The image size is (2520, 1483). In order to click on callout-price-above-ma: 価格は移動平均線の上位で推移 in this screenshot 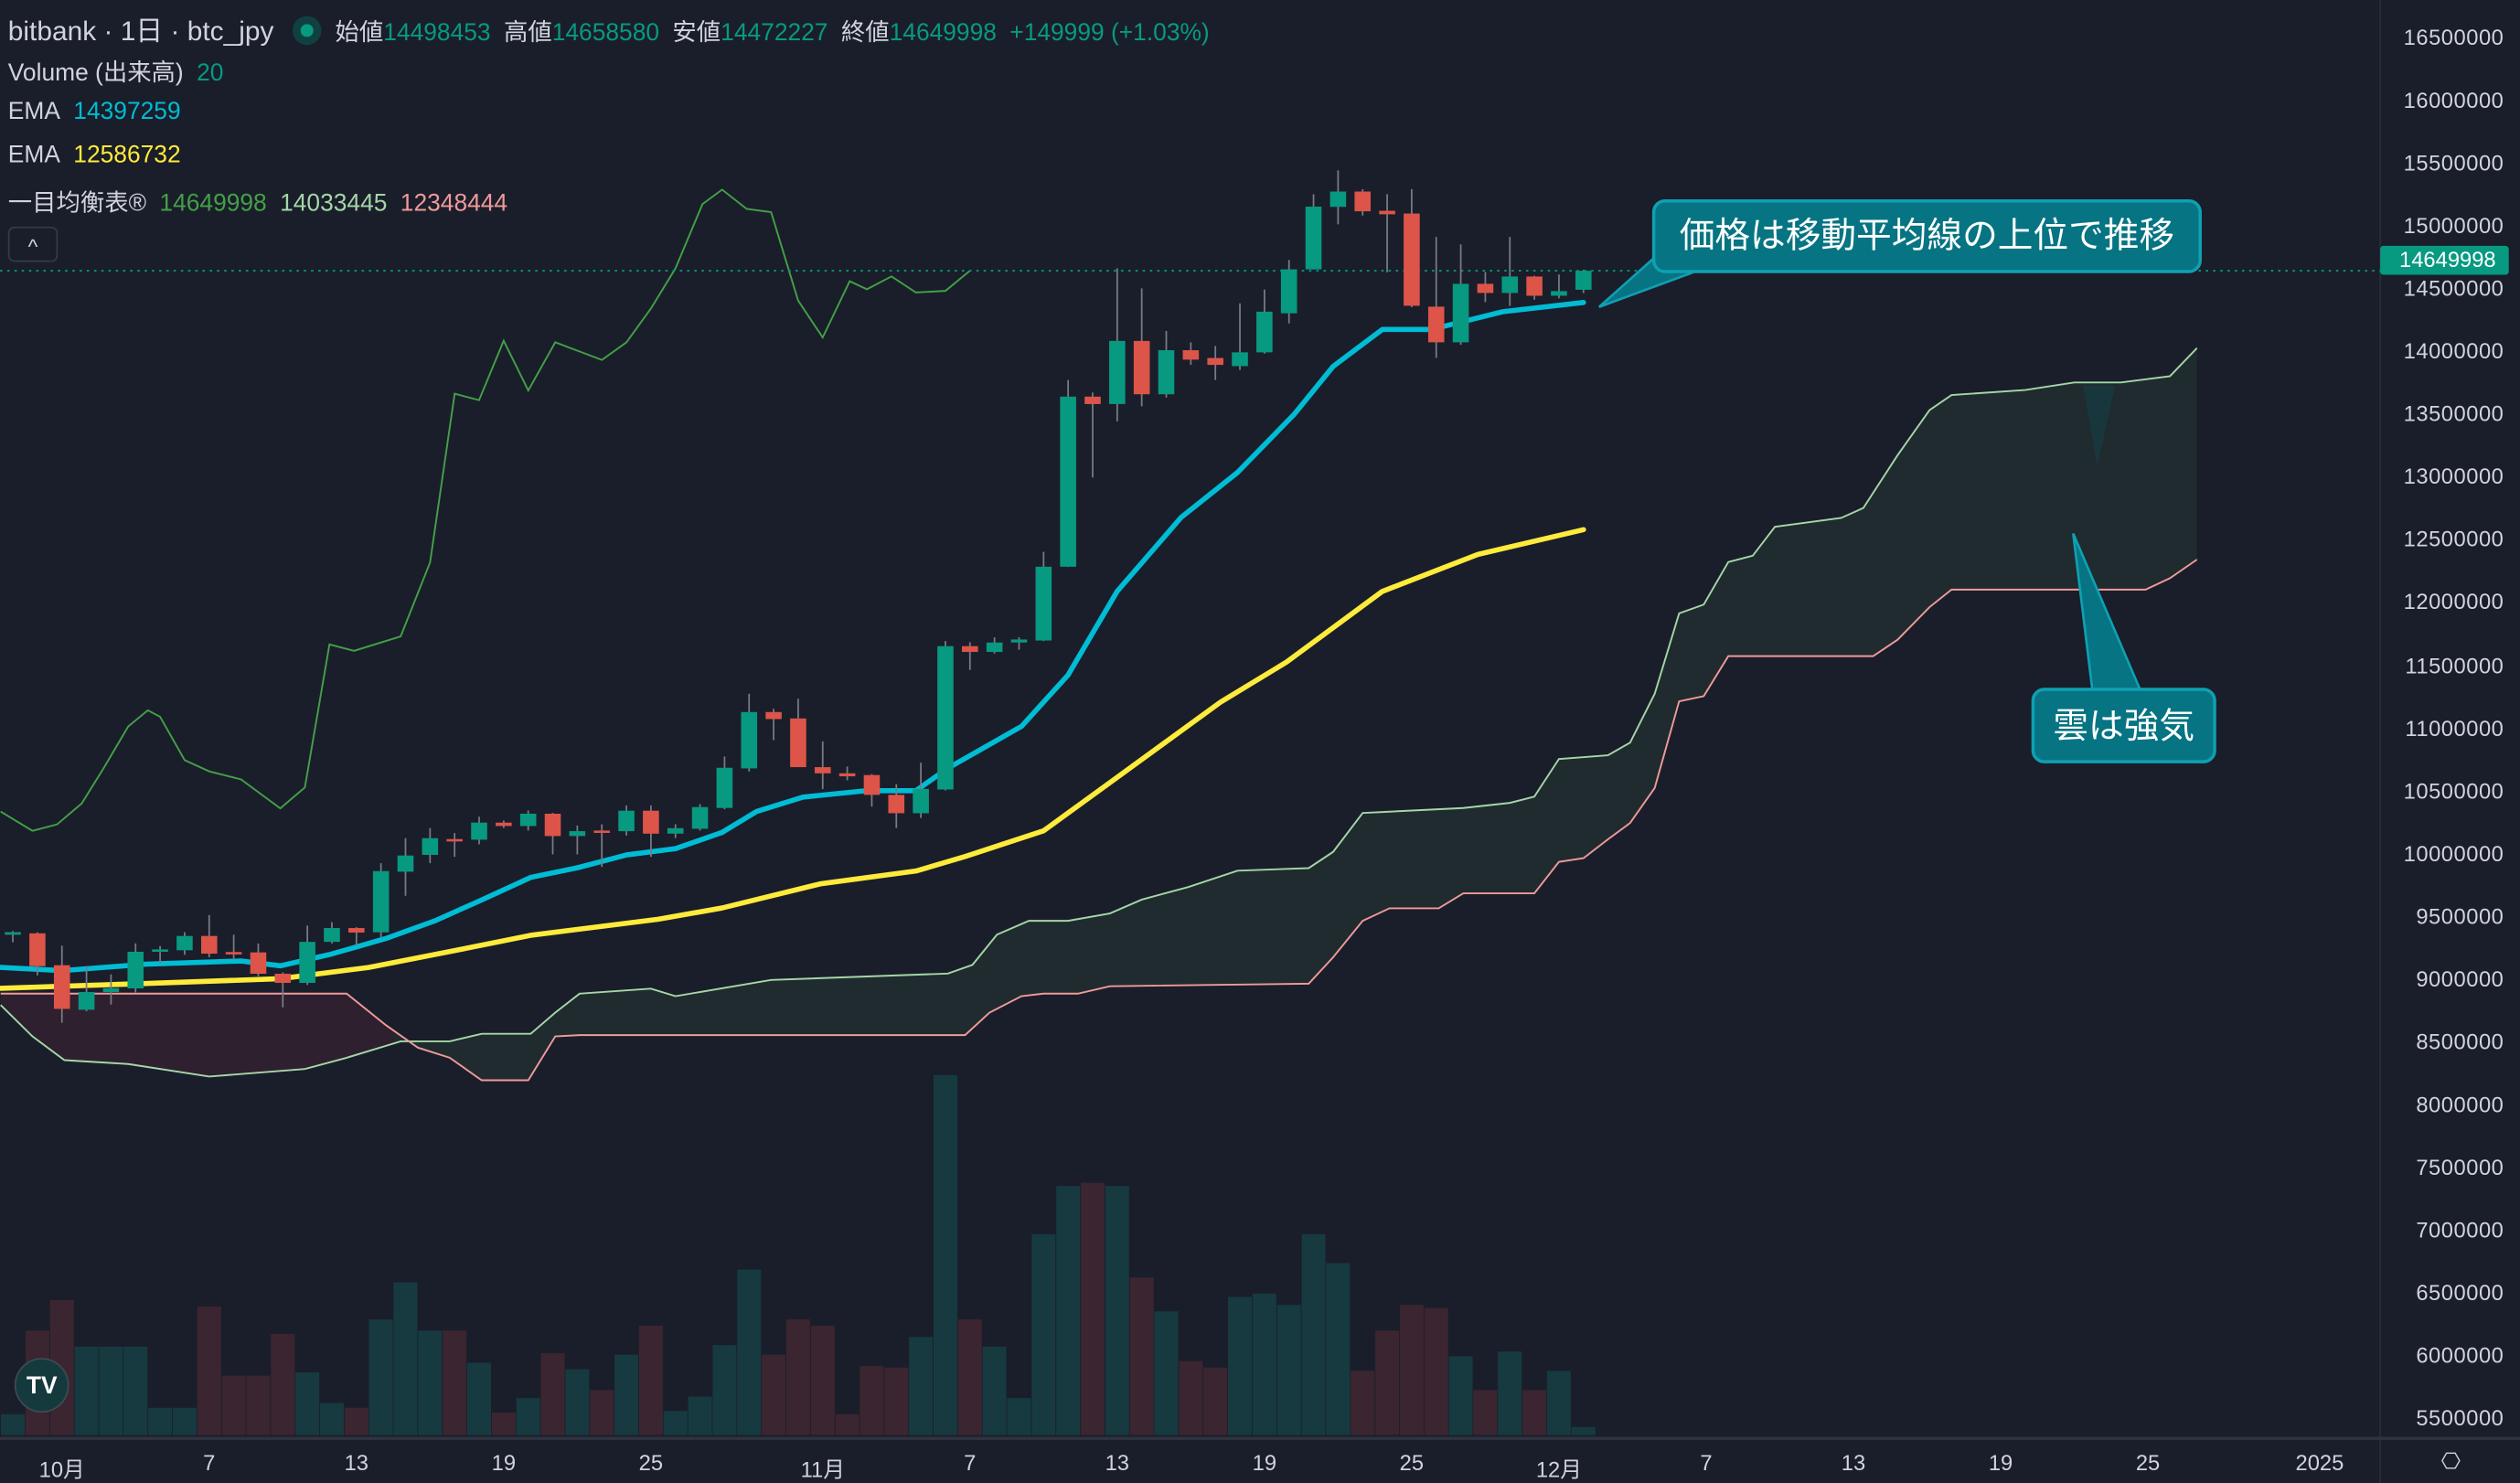, I will do `click(1926, 236)`.